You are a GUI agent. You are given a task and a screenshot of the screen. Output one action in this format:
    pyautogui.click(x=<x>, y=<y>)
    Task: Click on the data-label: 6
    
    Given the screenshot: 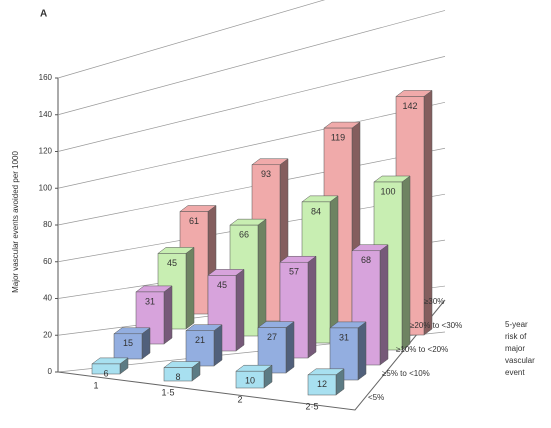 What is the action you would take?
    pyautogui.click(x=105, y=373)
    